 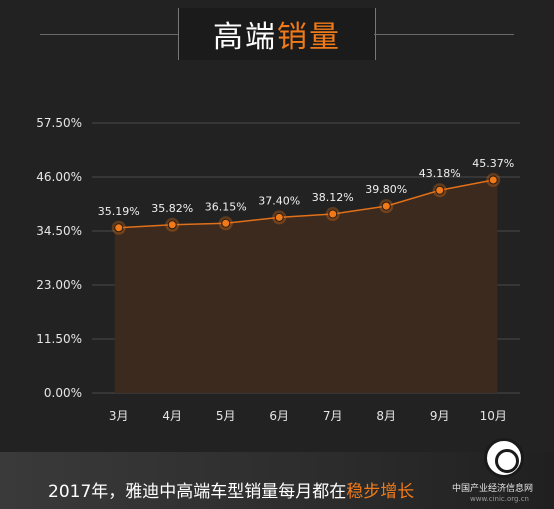 What do you see at coordinates (493, 489) in the screenshot?
I see `watermark-name: 中国产业经济信息网` at bounding box center [493, 489].